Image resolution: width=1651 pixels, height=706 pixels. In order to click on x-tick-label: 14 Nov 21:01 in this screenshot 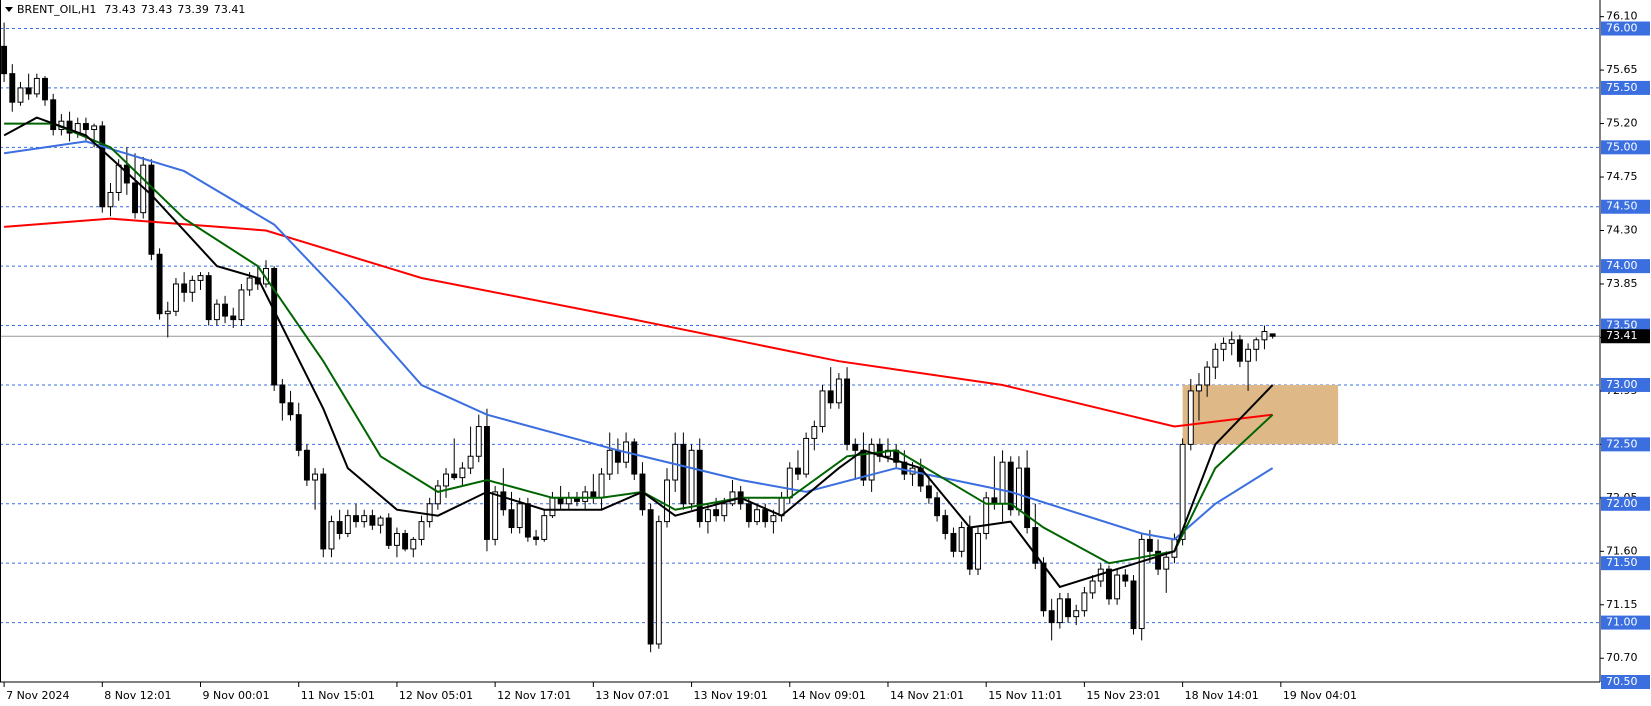, I will do `click(927, 695)`.